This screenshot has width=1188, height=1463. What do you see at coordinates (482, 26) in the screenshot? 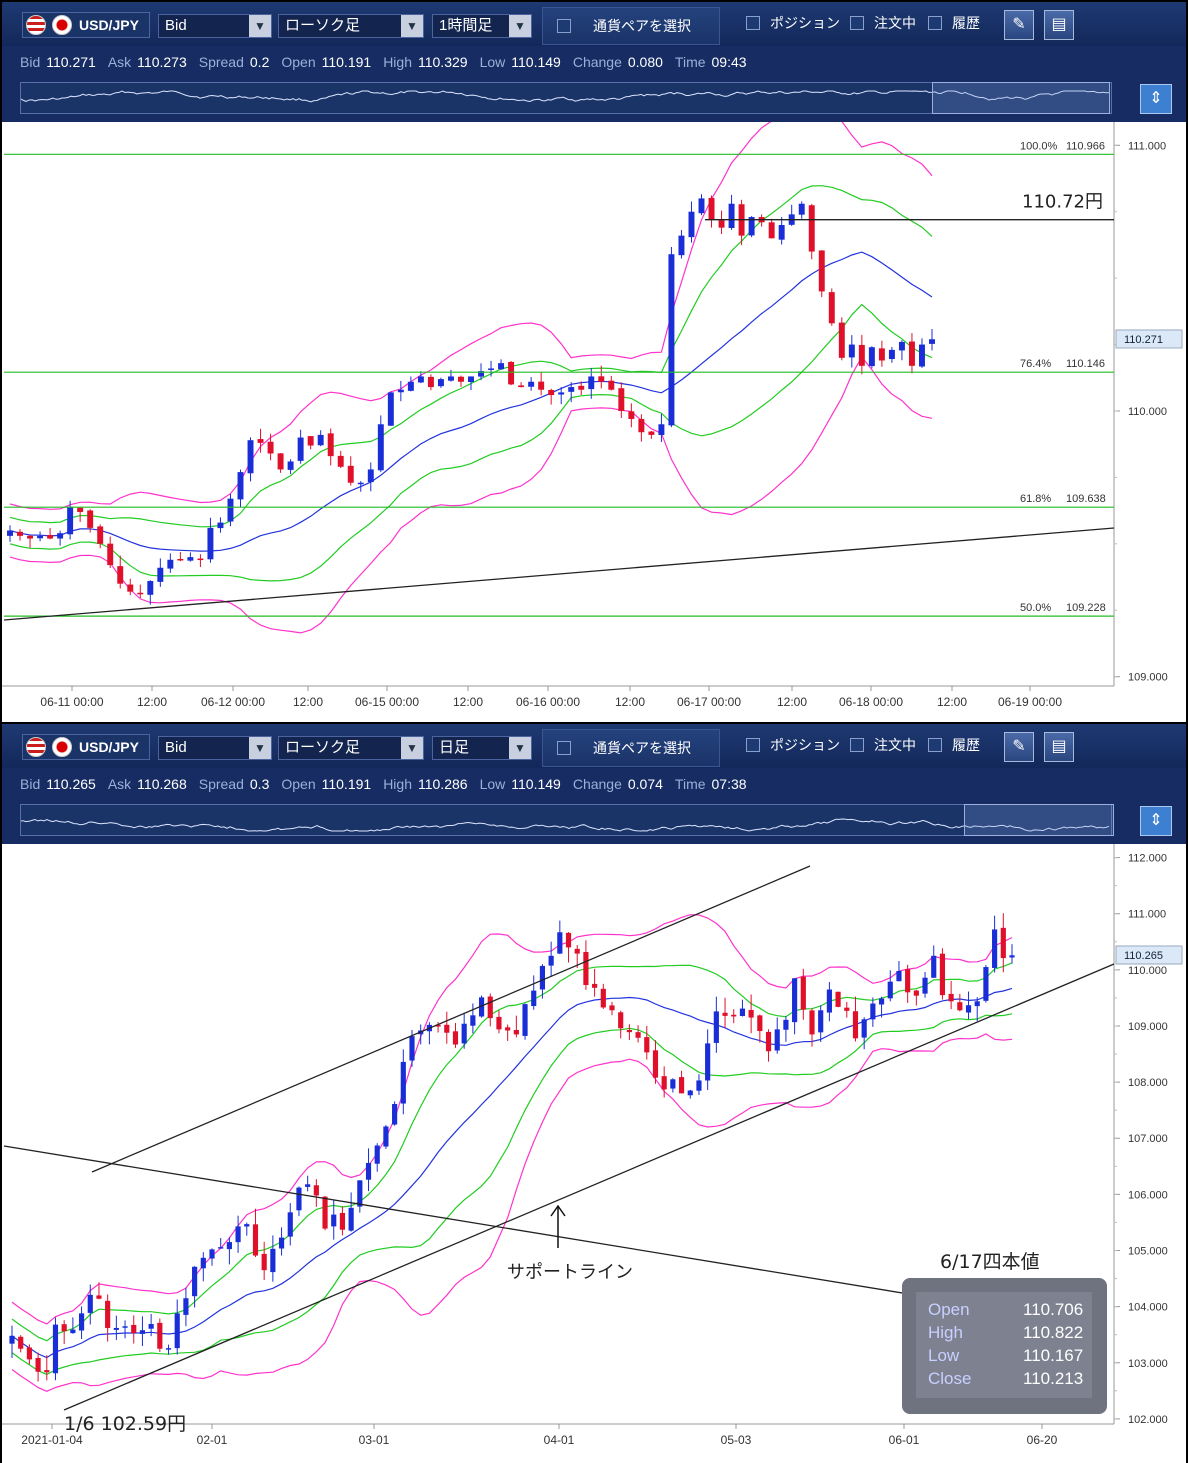
I see `interval-select: 1時間足 ▼` at bounding box center [482, 26].